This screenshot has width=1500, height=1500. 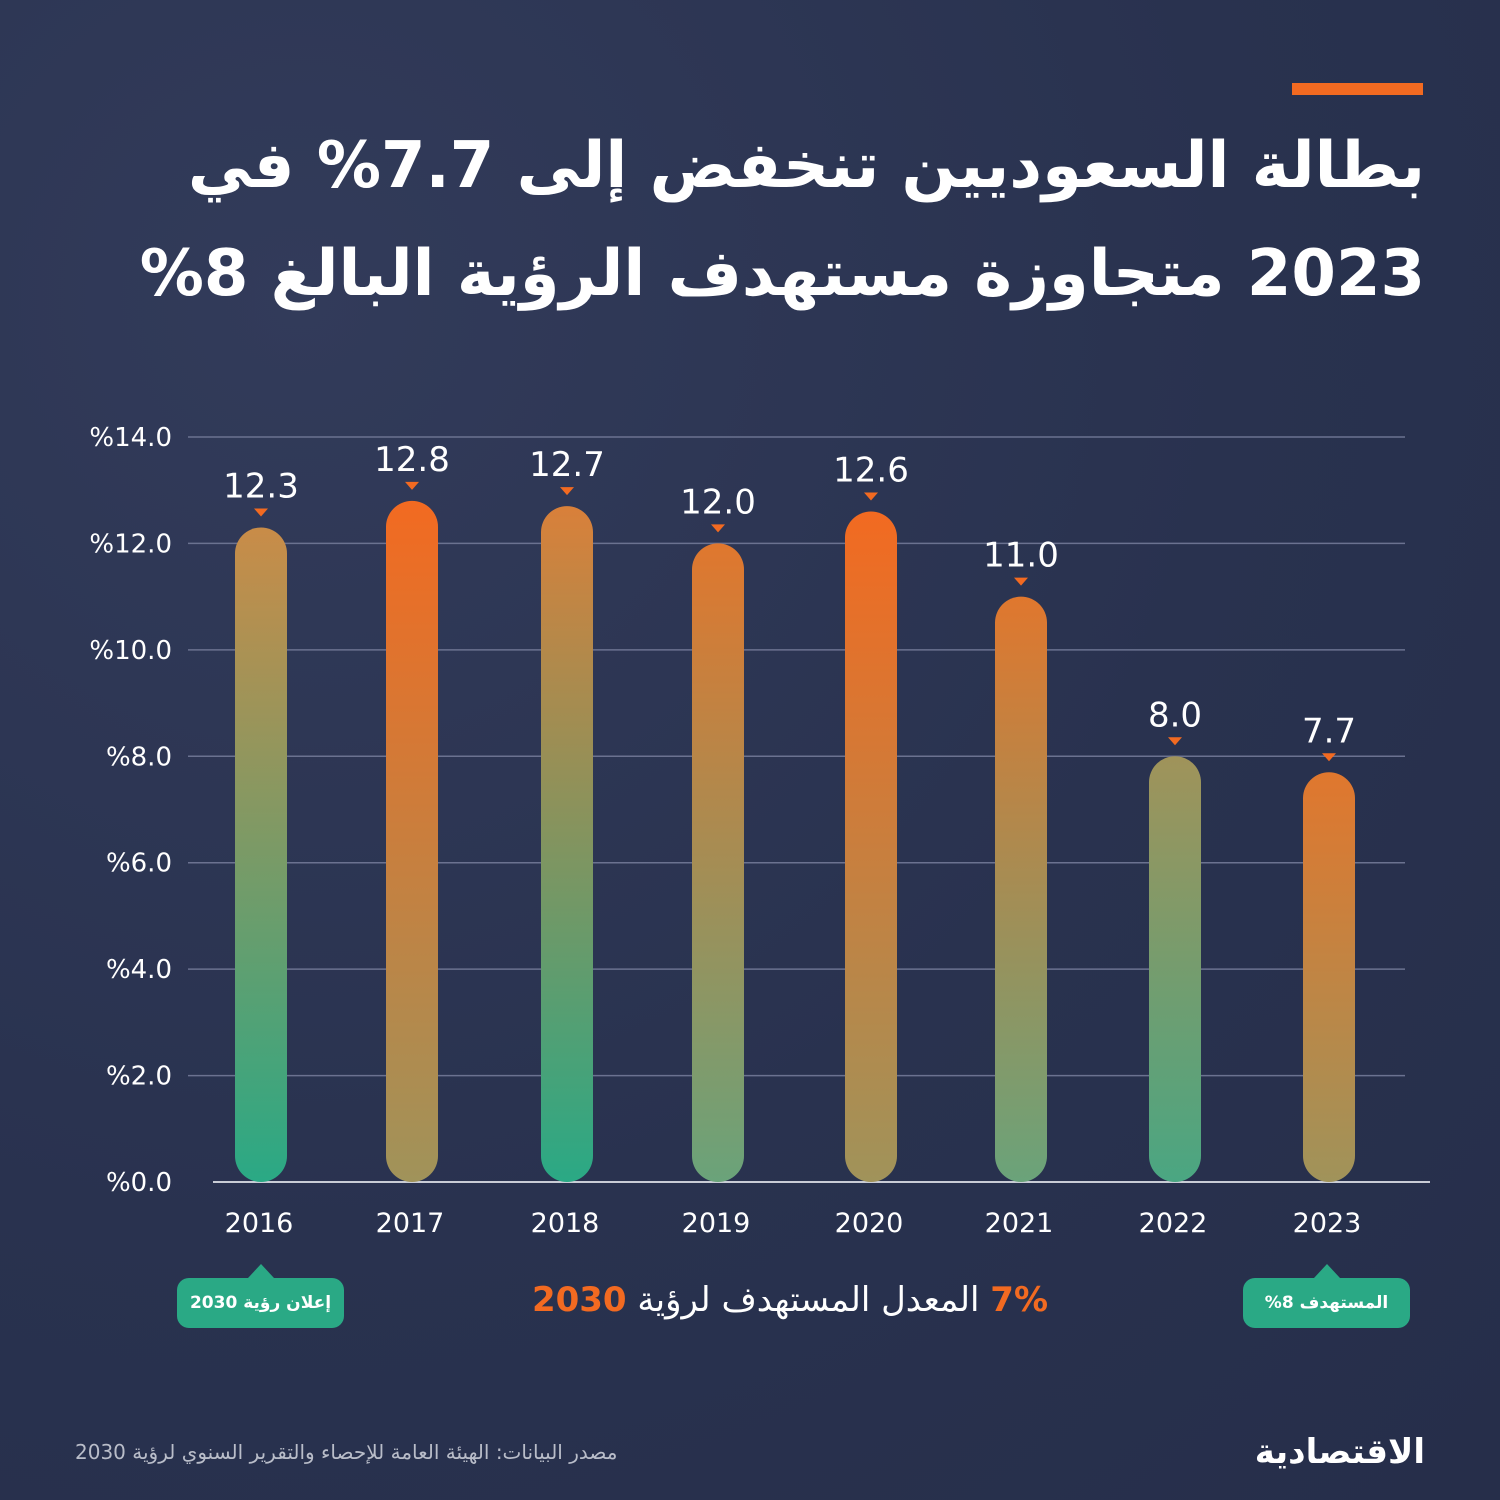 What do you see at coordinates (871, 471) in the screenshot?
I see `value-label: 12.6` at bounding box center [871, 471].